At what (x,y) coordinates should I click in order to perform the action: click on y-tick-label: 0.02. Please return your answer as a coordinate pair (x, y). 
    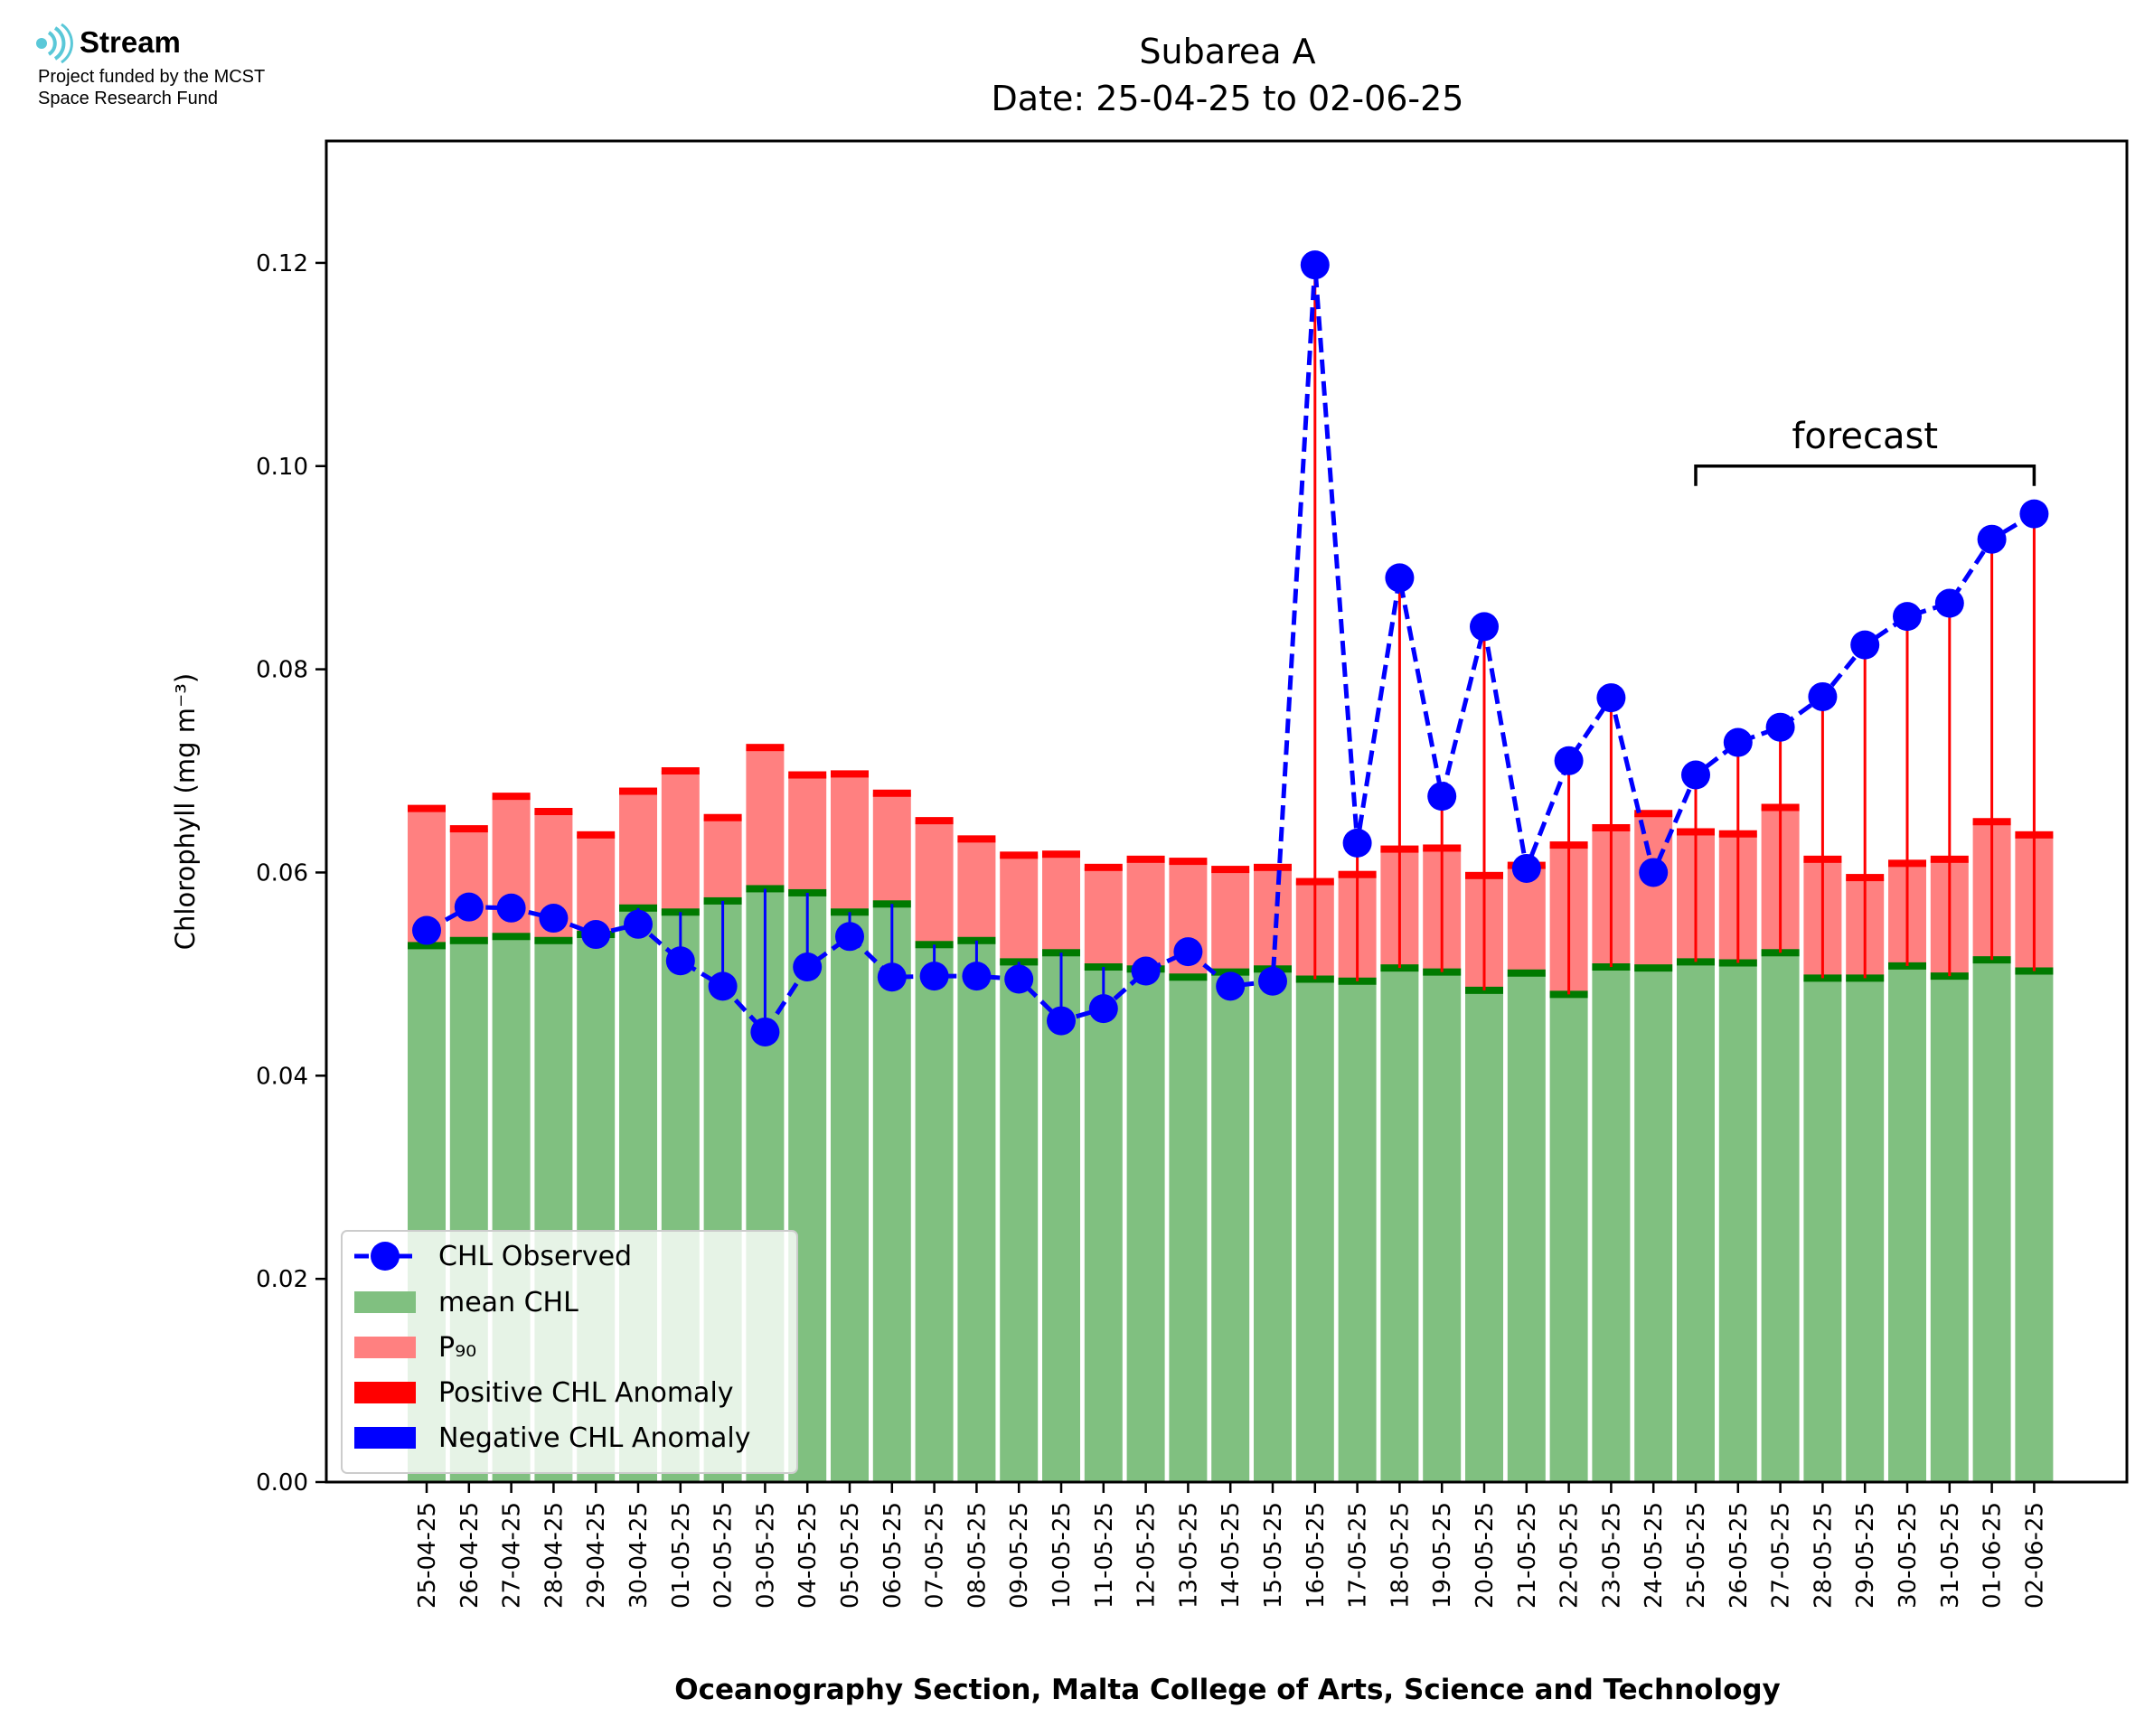
    Looking at the image, I should click on (282, 1279).